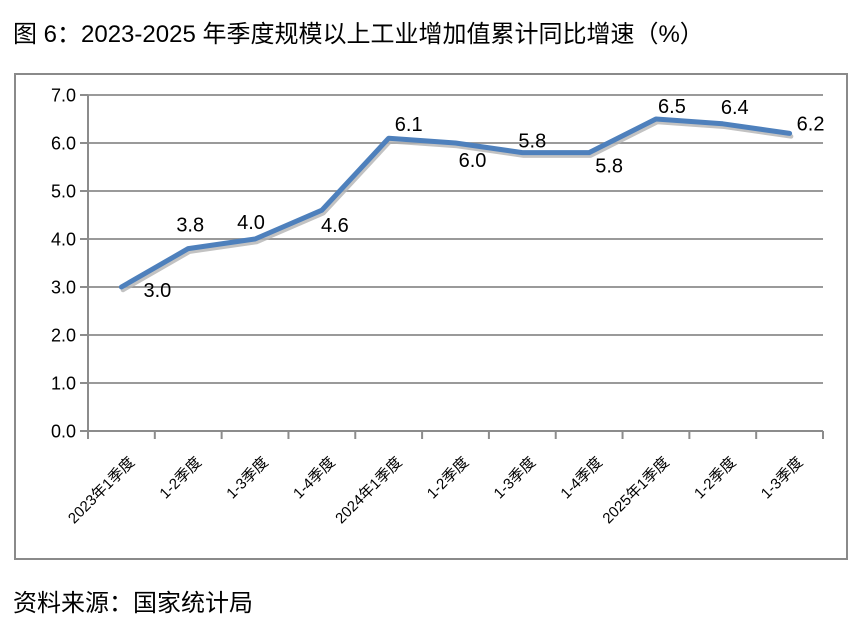 This screenshot has height=636, width=867. What do you see at coordinates (63, 384) in the screenshot?
I see `y-tick-label: 1.0` at bounding box center [63, 384].